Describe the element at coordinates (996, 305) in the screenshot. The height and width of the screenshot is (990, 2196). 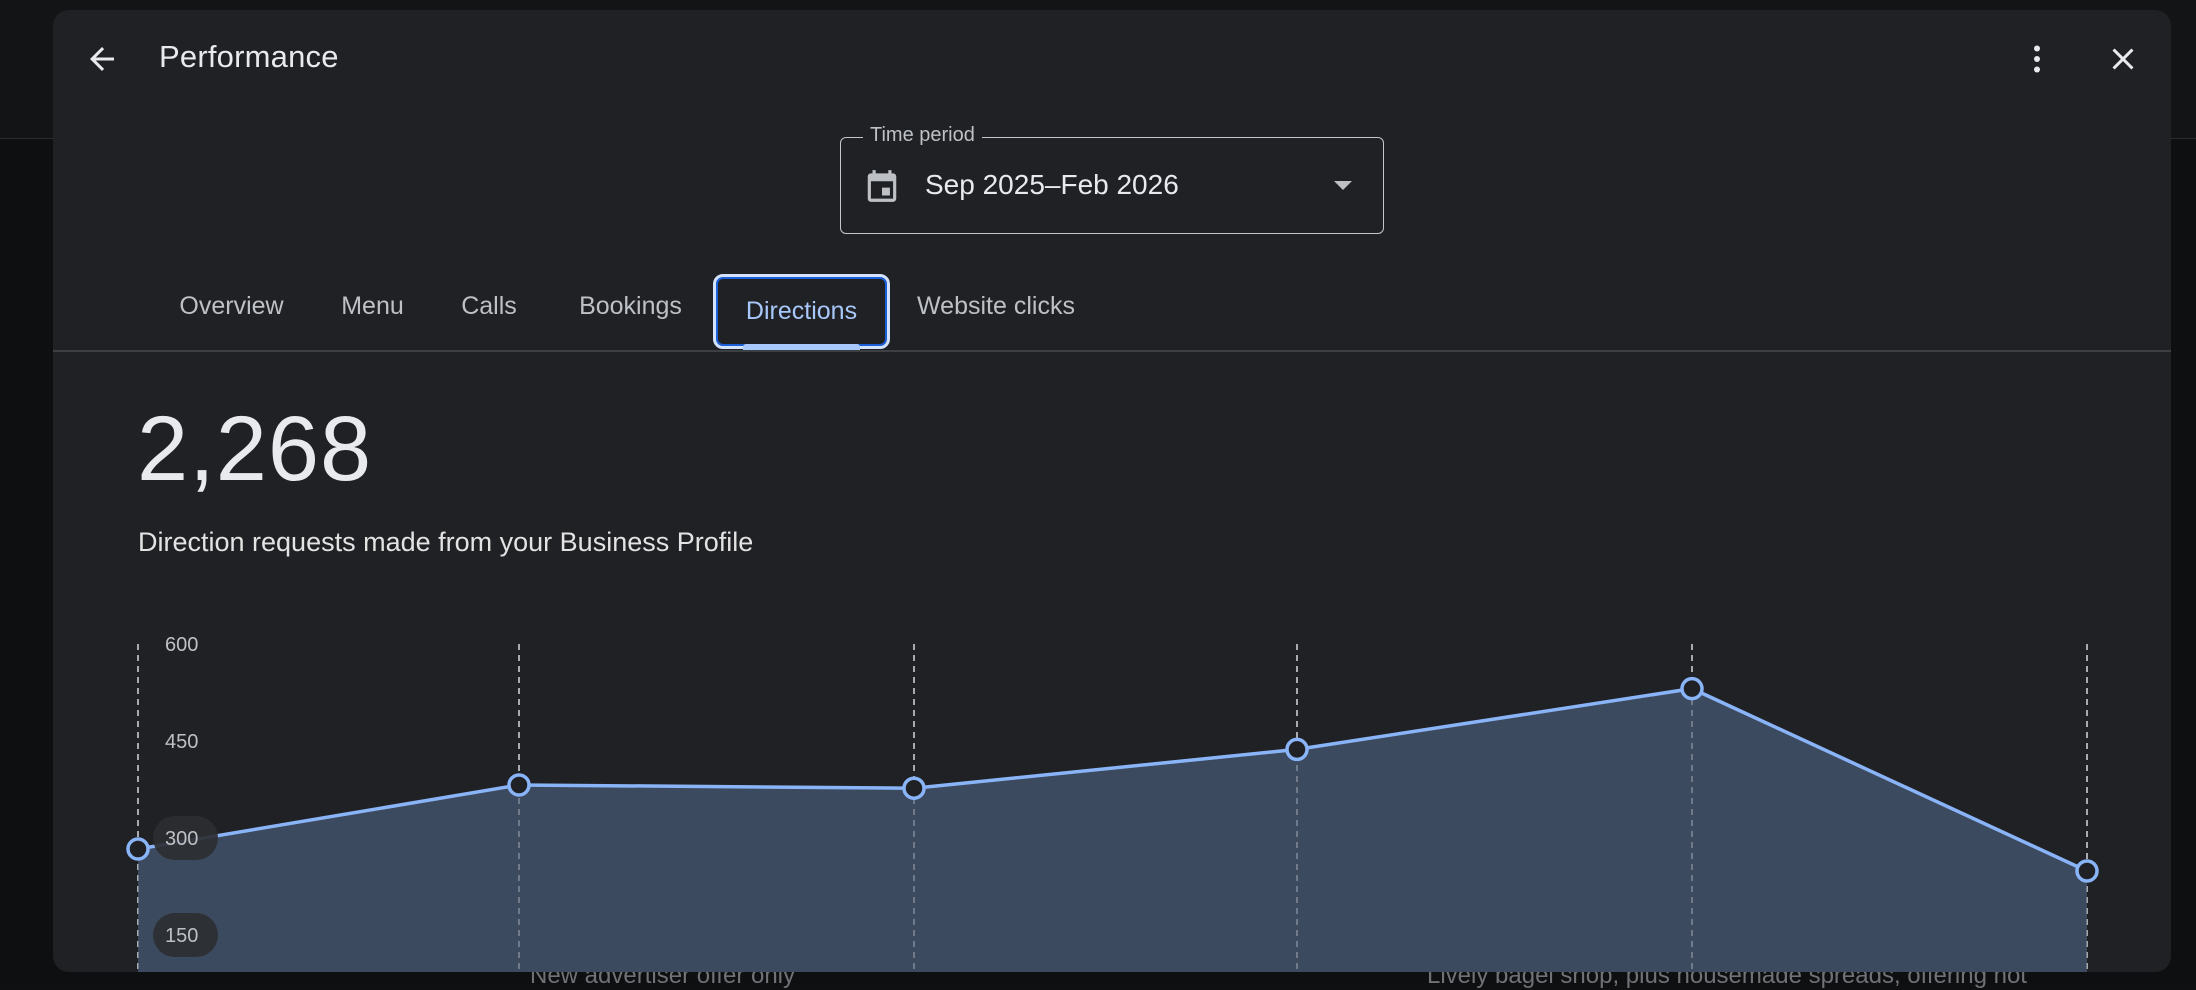
I see `tab-website-clicks: Website clicks` at that location.